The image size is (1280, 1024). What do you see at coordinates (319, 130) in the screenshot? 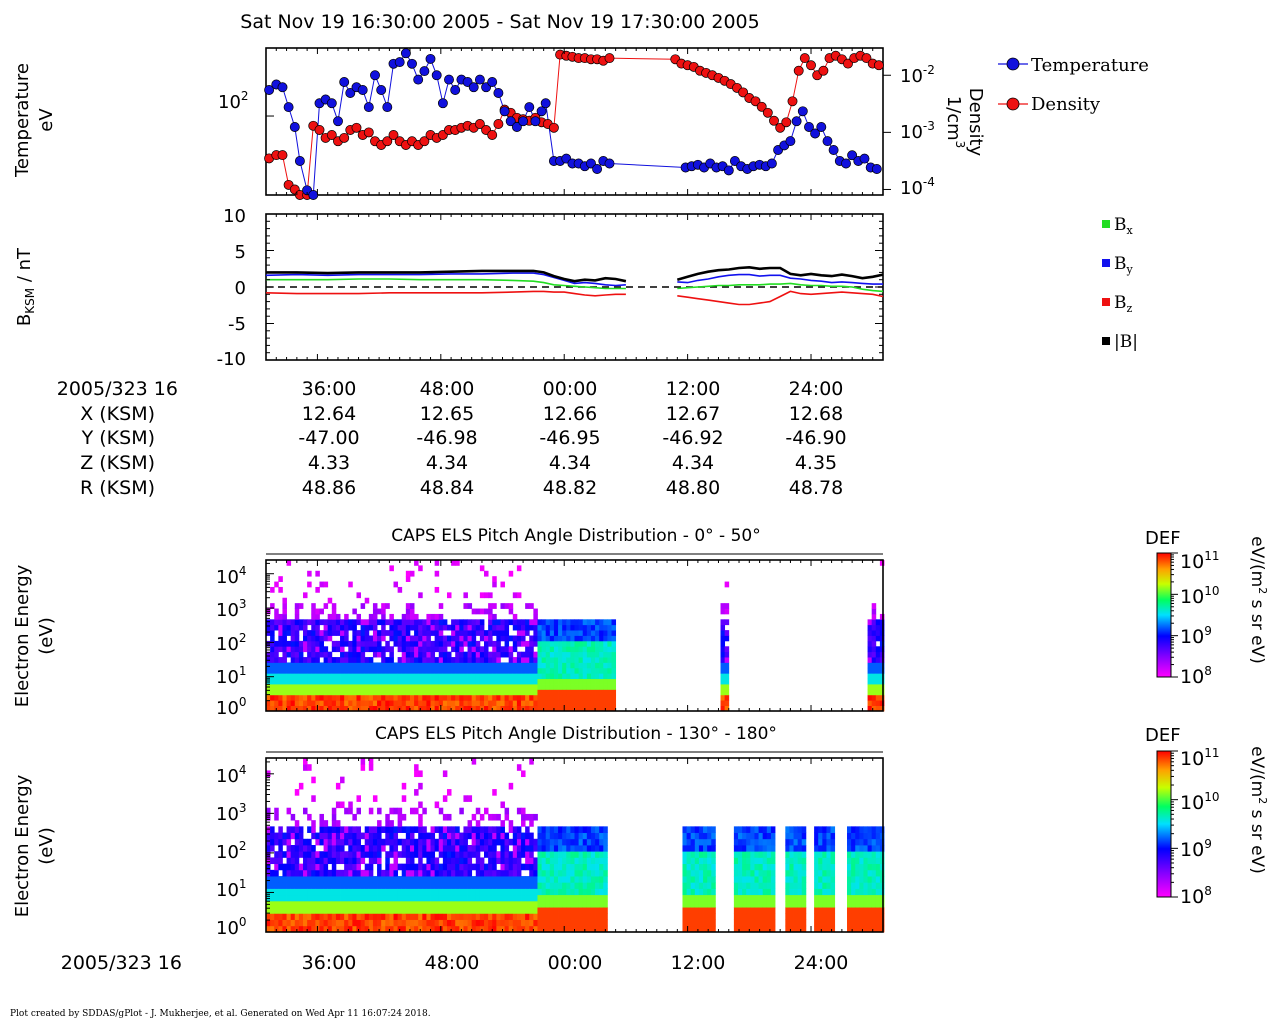
I see `density-point` at bounding box center [319, 130].